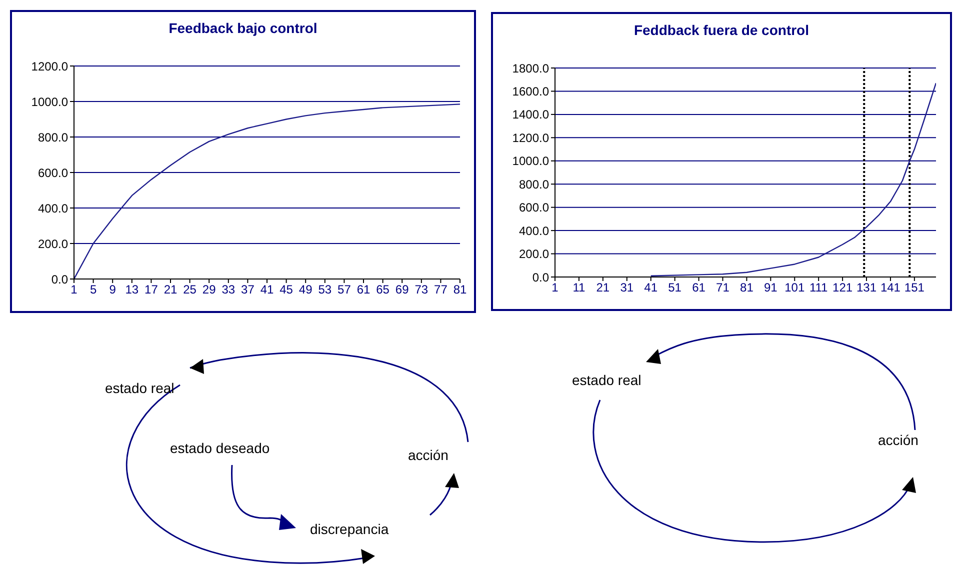  I want to click on x-tick-label: 17, so click(151, 289).